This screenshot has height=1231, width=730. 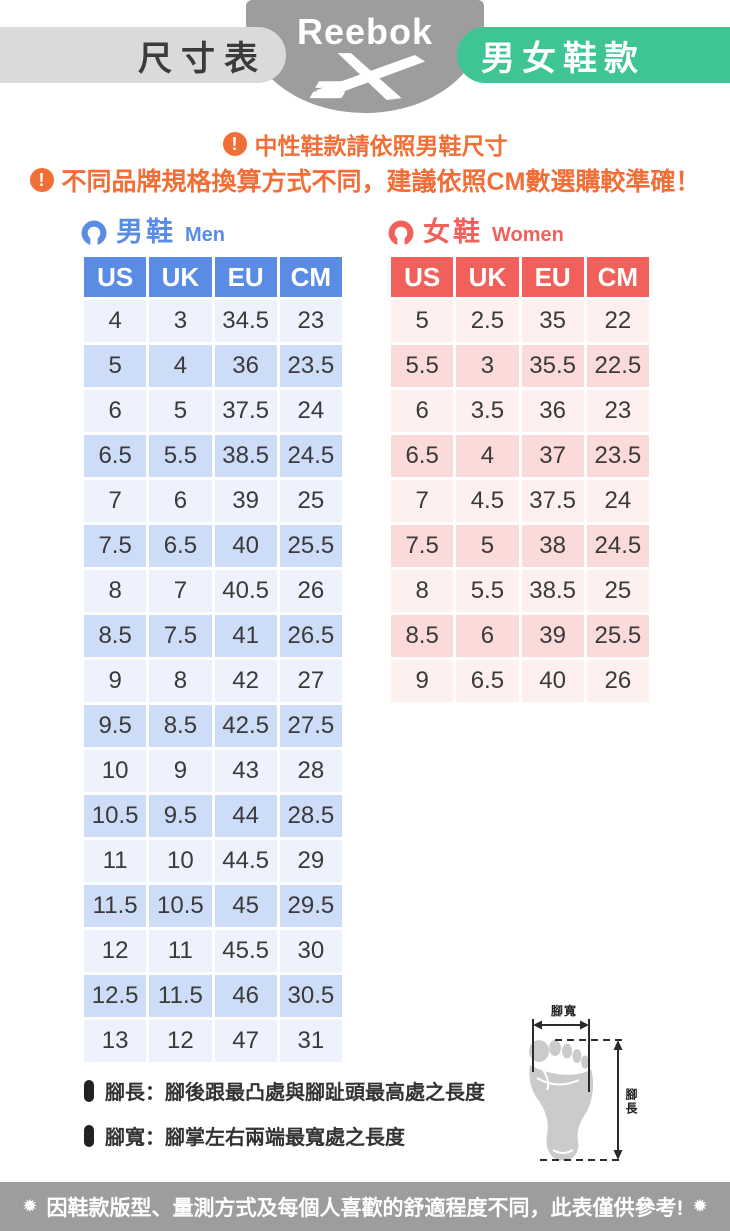 What do you see at coordinates (453, 232) in the screenshot?
I see `women-title-zh: 女鞋` at bounding box center [453, 232].